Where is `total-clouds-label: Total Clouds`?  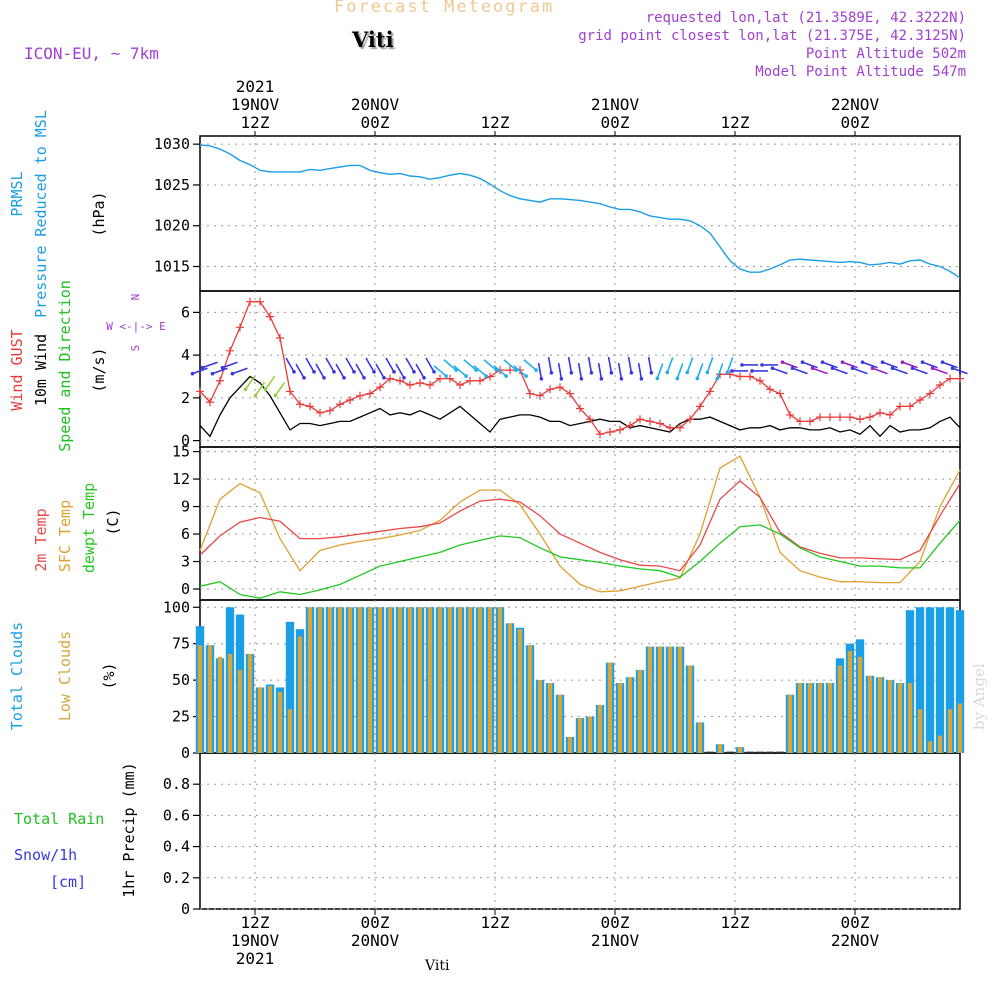 total-clouds-label: Total Clouds is located at coordinates (17, 676).